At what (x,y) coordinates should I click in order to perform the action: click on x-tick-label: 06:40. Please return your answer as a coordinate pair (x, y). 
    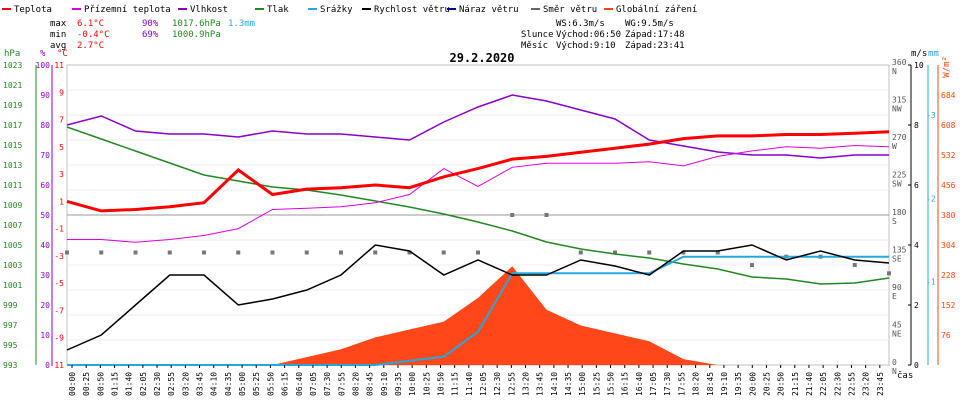
    Looking at the image, I should click on (299, 384).